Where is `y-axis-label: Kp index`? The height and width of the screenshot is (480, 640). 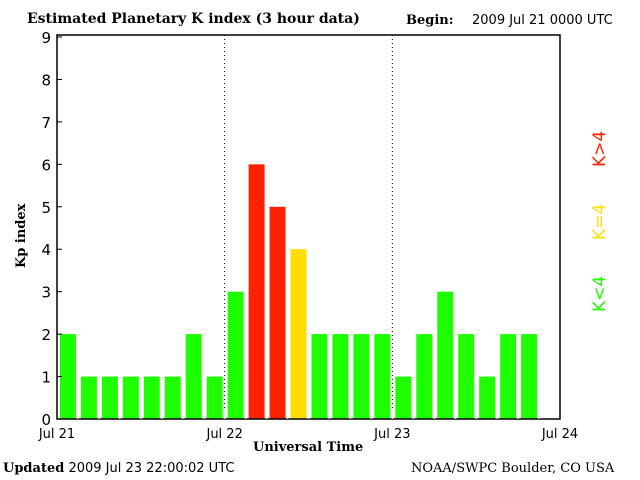
y-axis-label: Kp index is located at coordinates (21, 235).